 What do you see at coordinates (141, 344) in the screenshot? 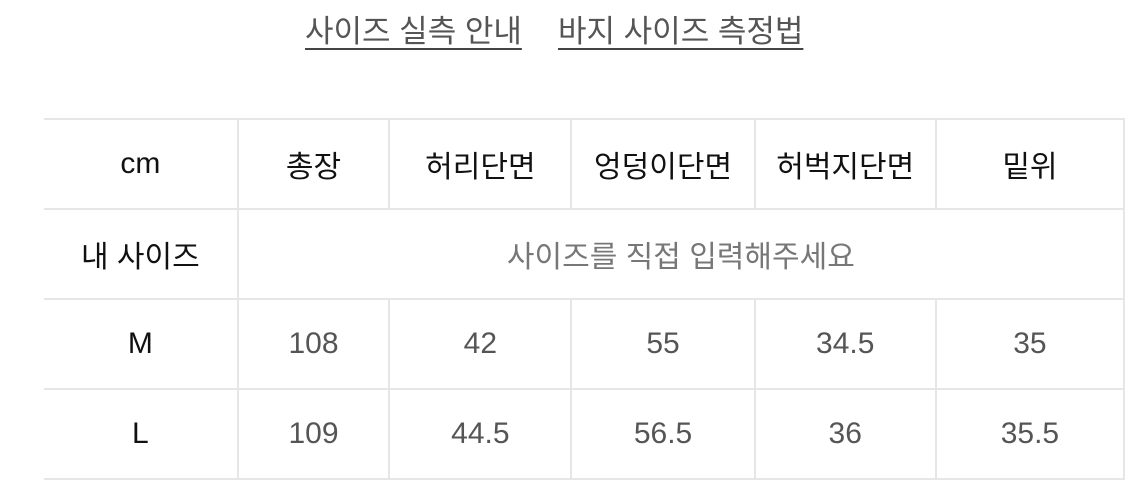
I see `size-label: M` at bounding box center [141, 344].